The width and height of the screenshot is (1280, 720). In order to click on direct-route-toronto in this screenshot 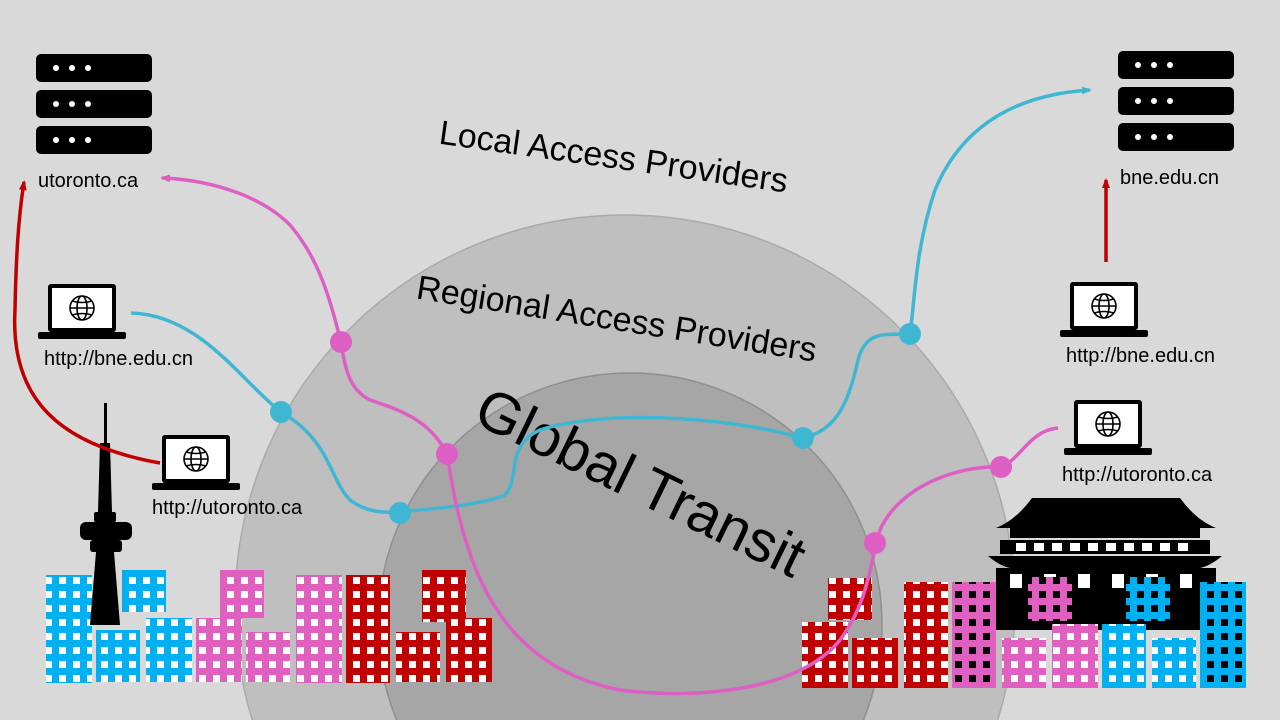, I will do `click(86, 322)`.